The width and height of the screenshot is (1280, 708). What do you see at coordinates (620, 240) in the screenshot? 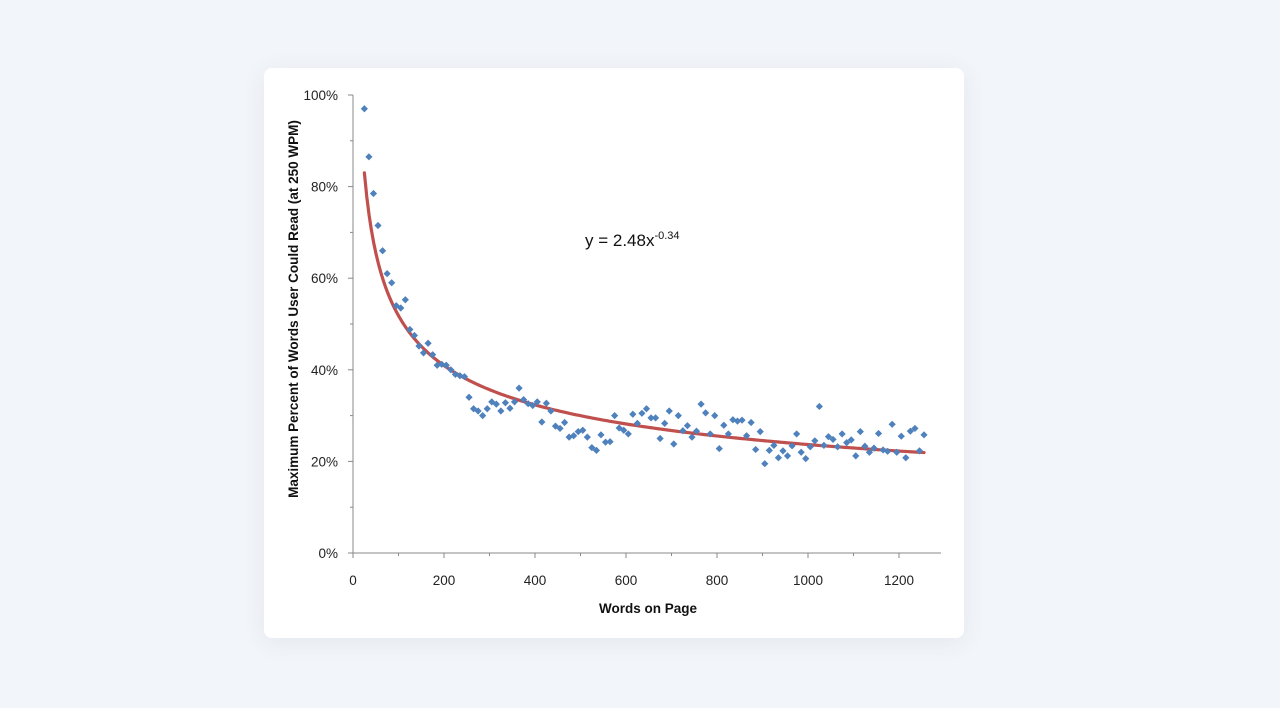
I see `trend-equation-base: y = 2.48x` at bounding box center [620, 240].